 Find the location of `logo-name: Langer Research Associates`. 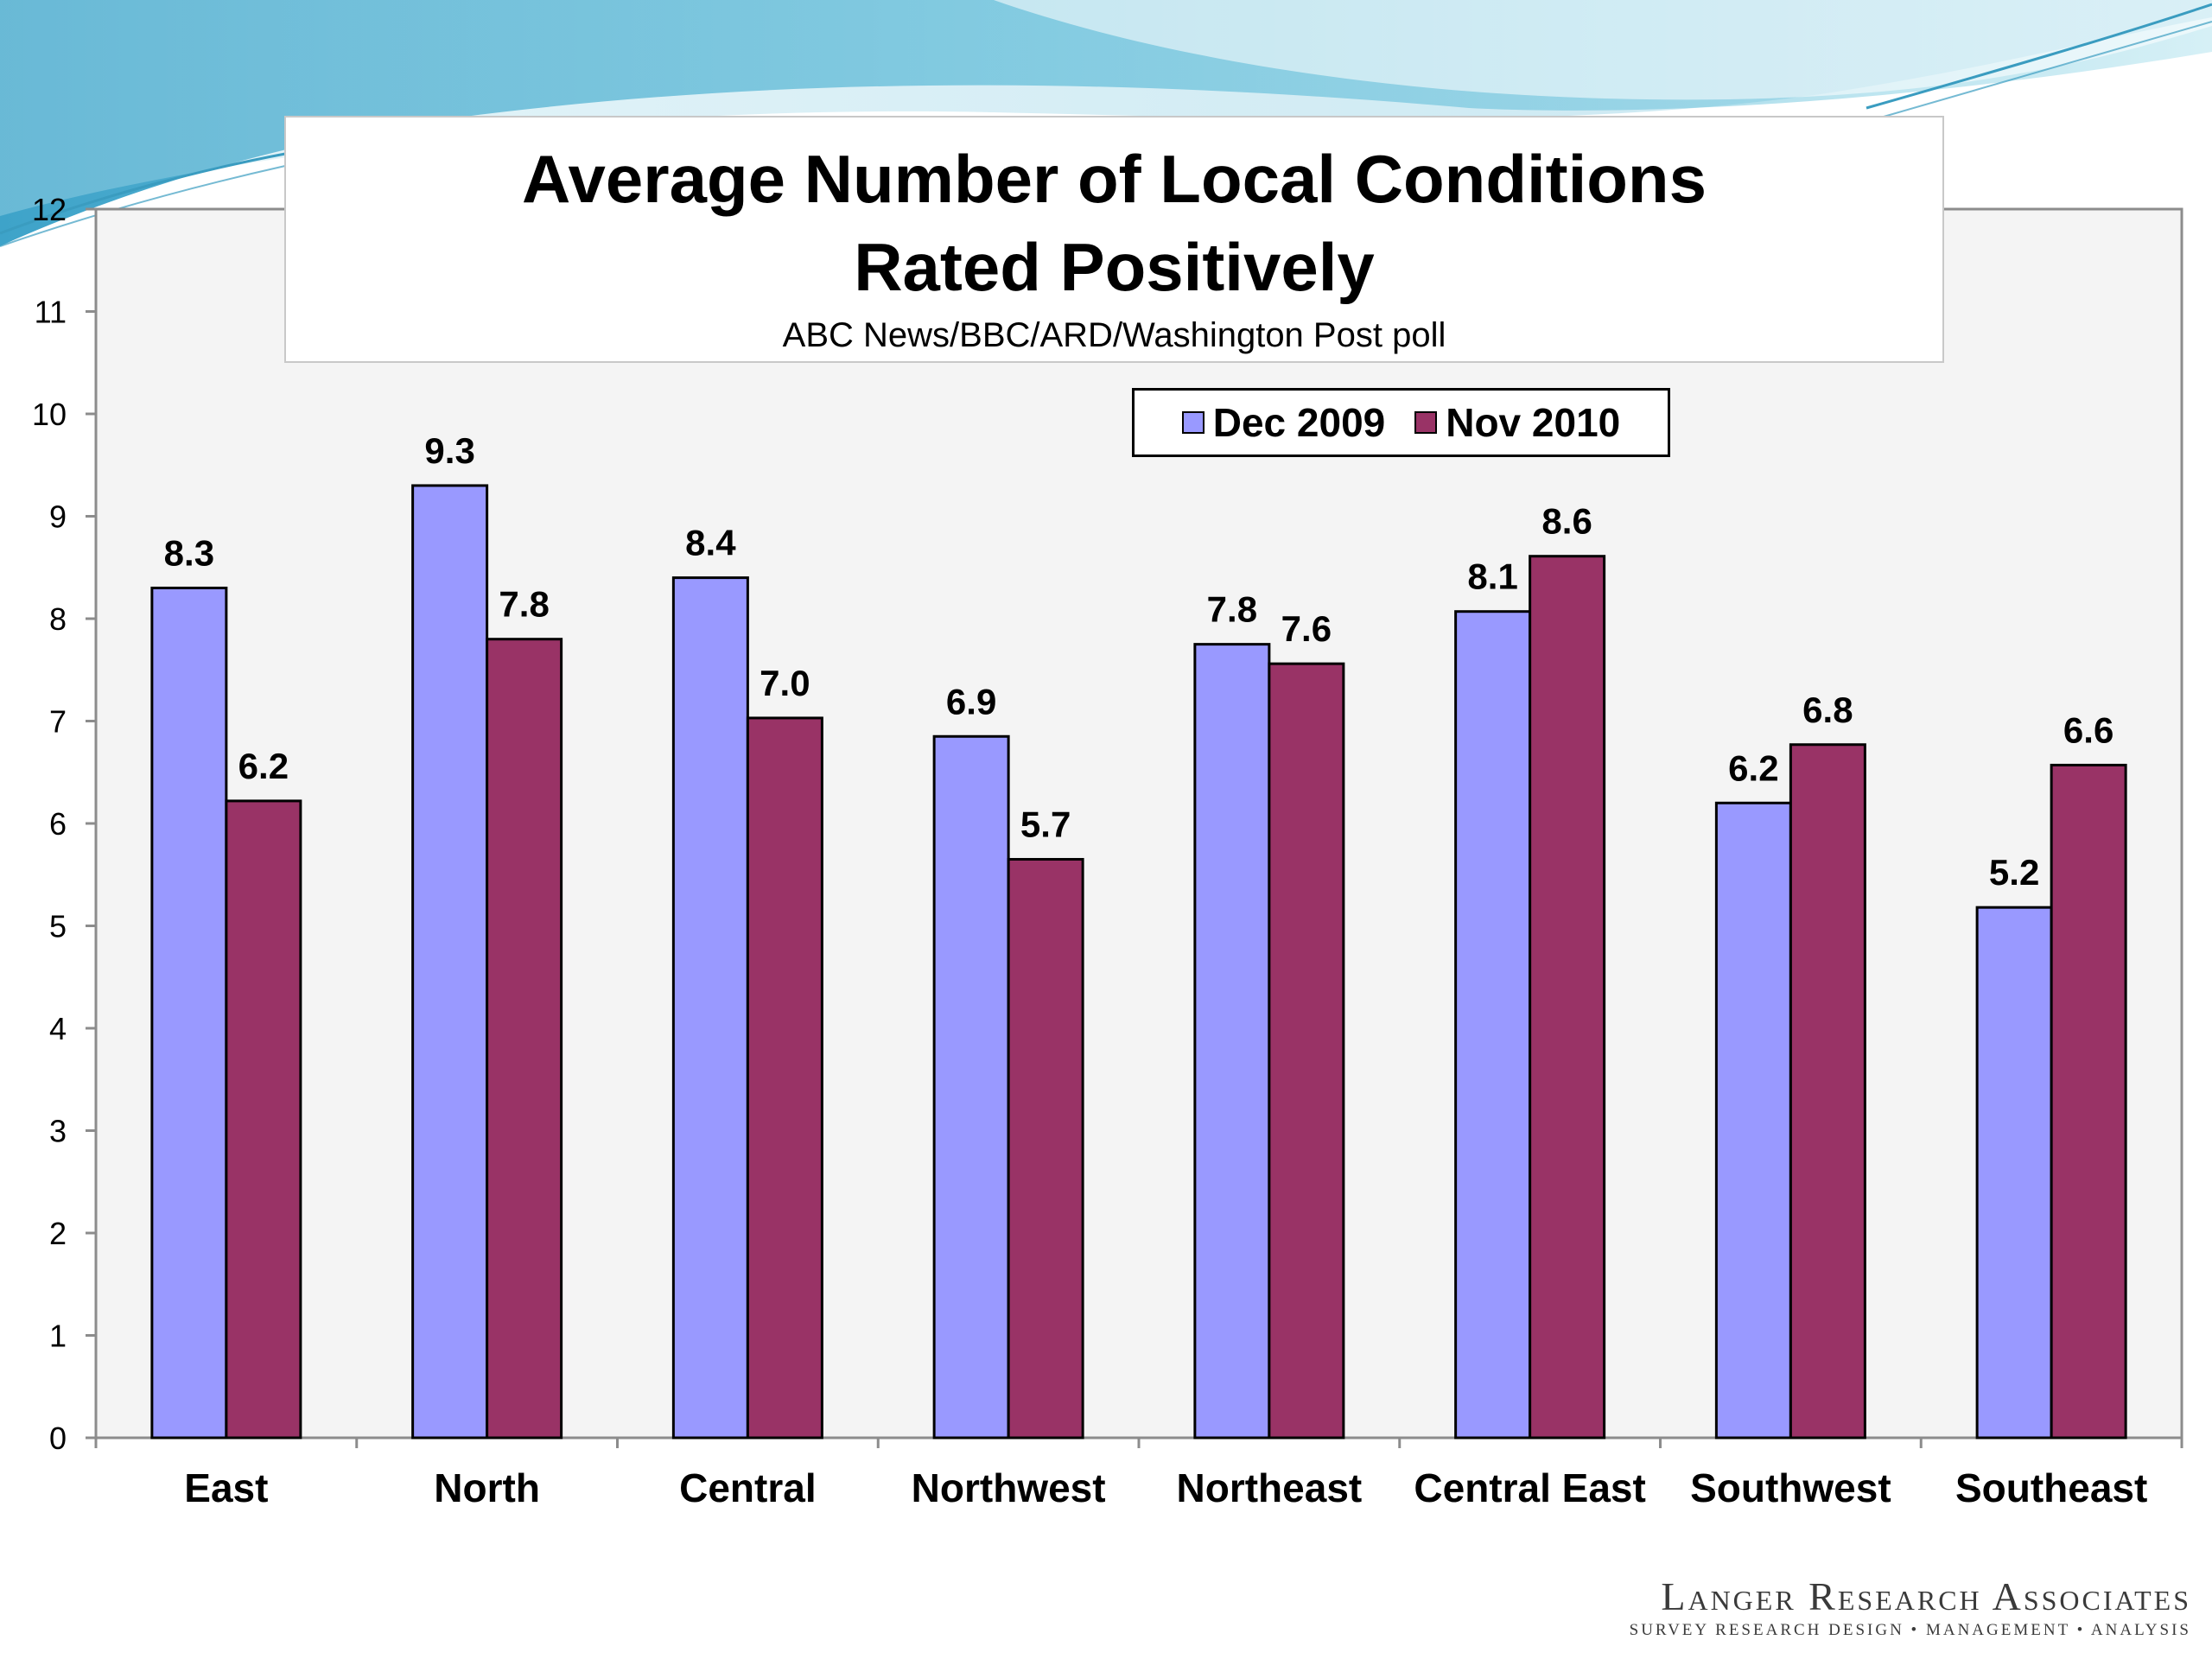

logo-name: Langer Research Associates is located at coordinates (1926, 1596).